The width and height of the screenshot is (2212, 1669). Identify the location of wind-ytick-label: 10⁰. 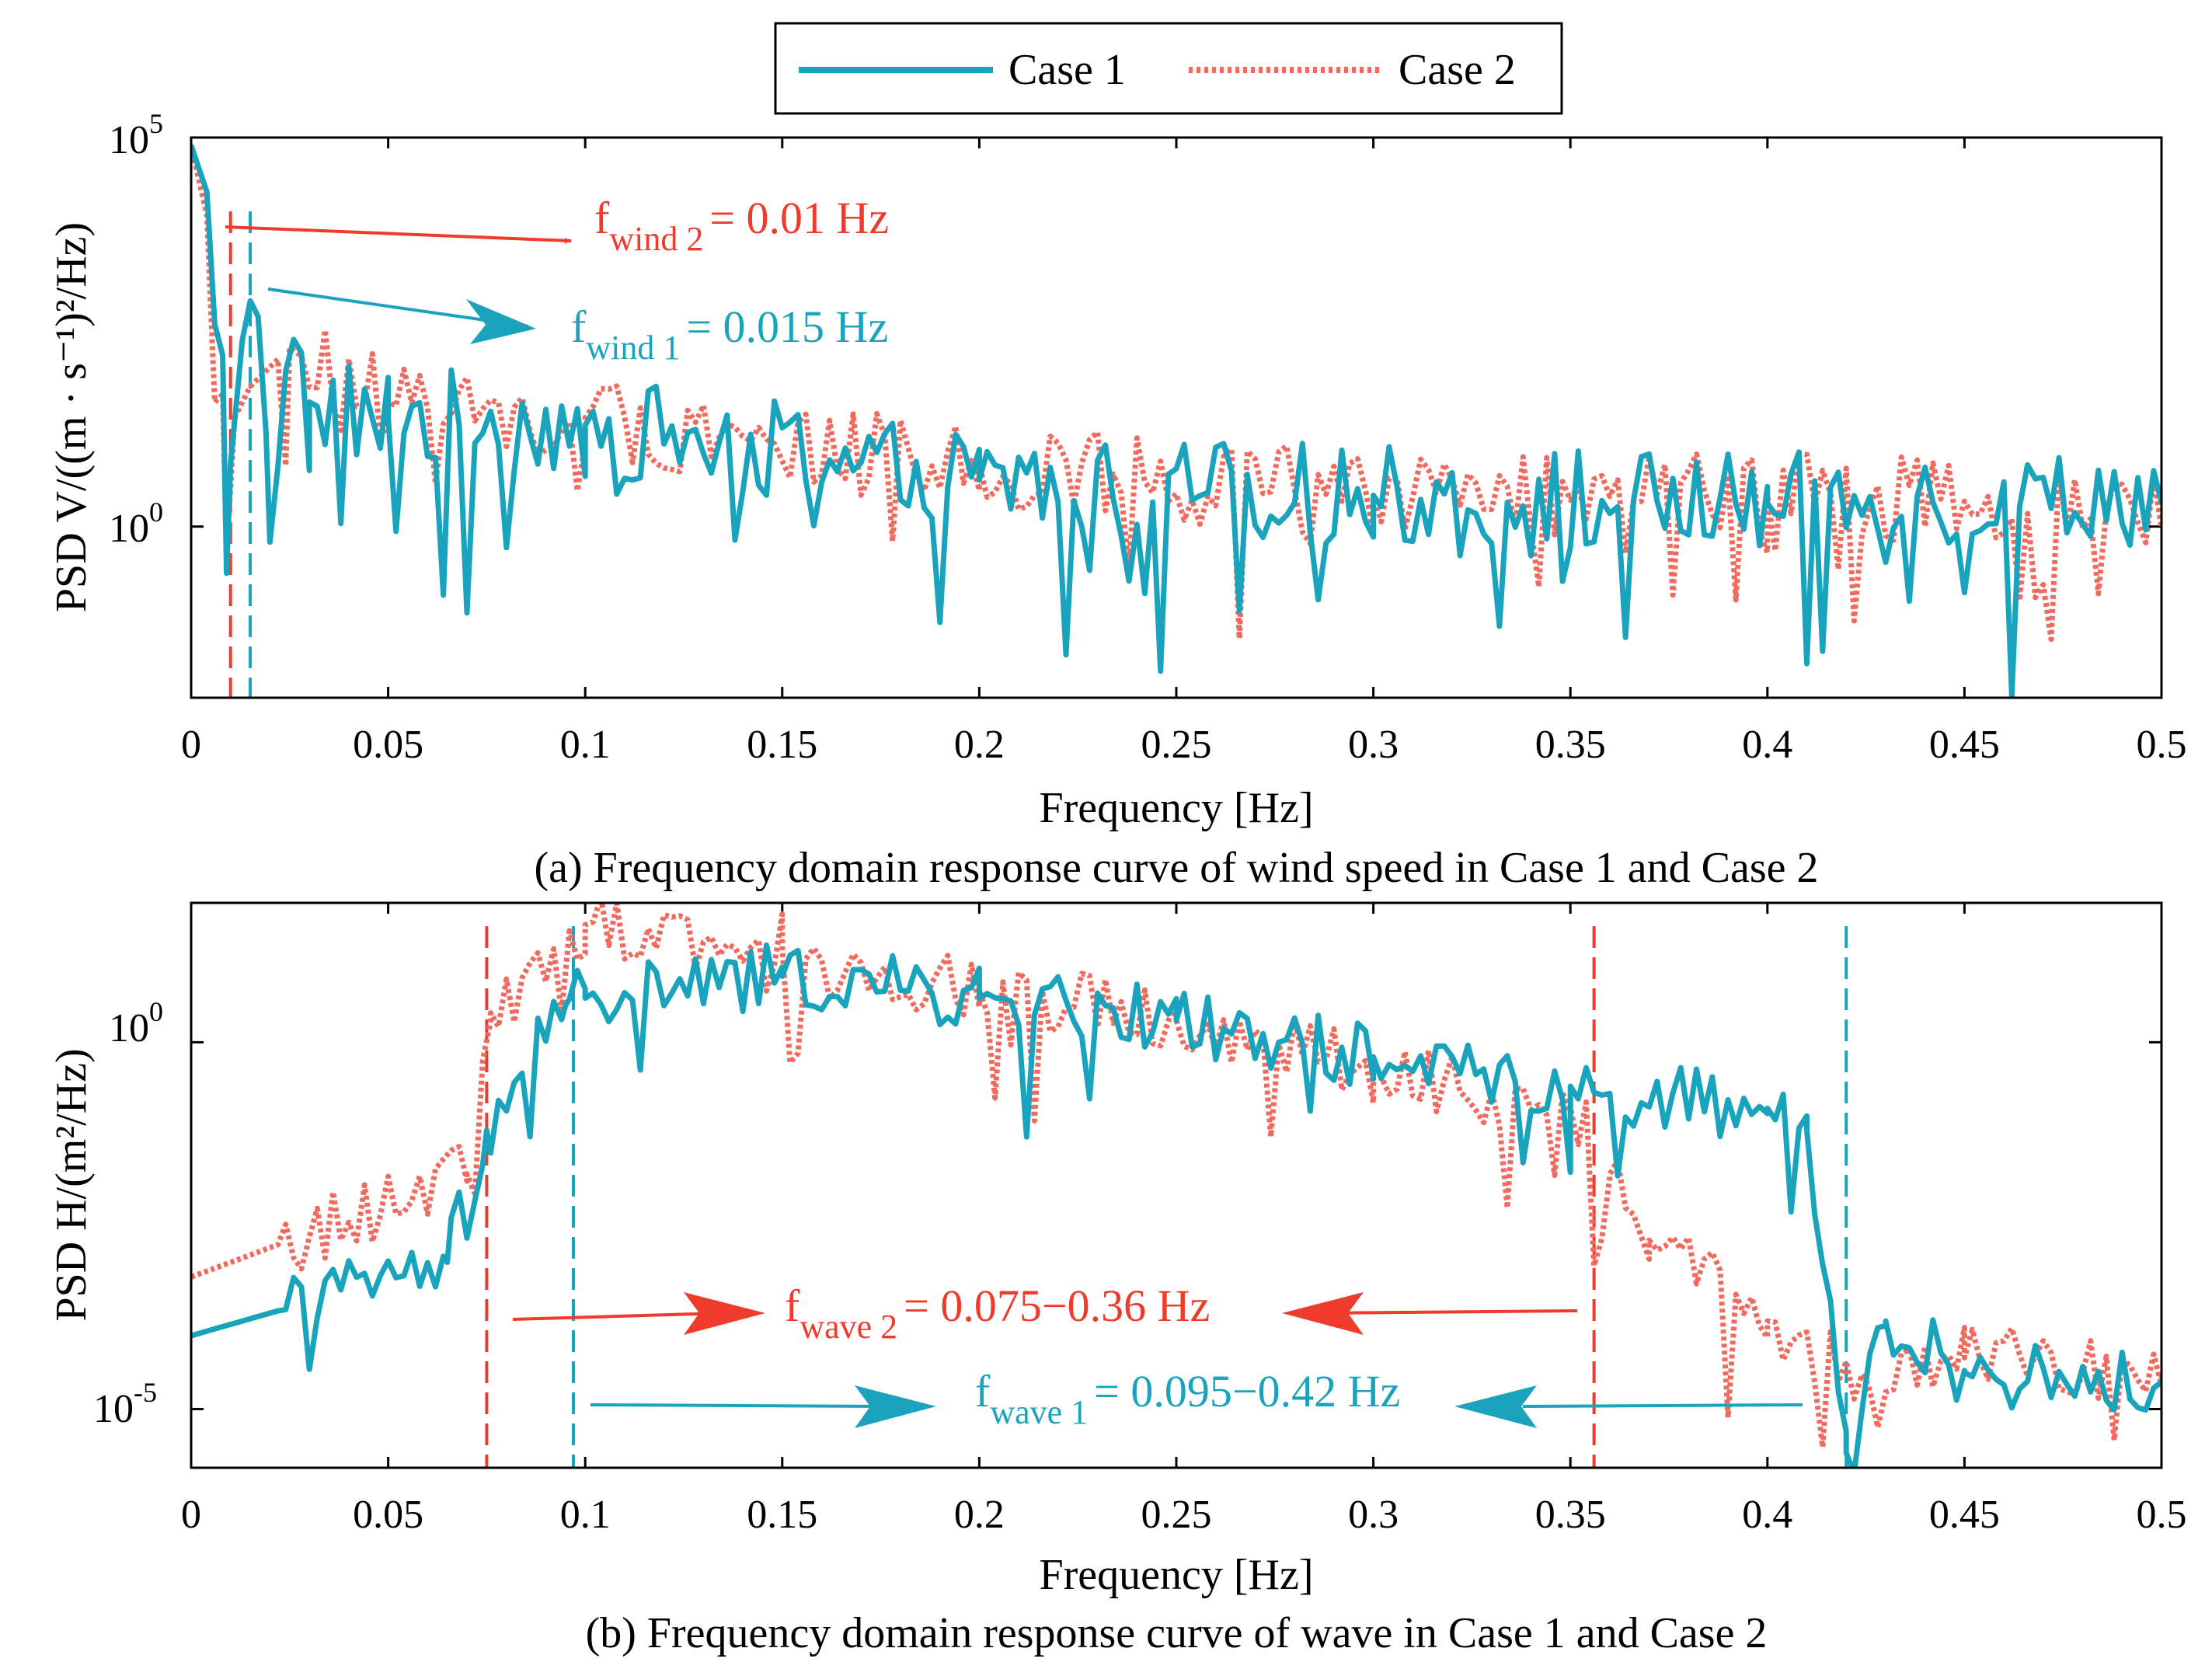
(136, 524).